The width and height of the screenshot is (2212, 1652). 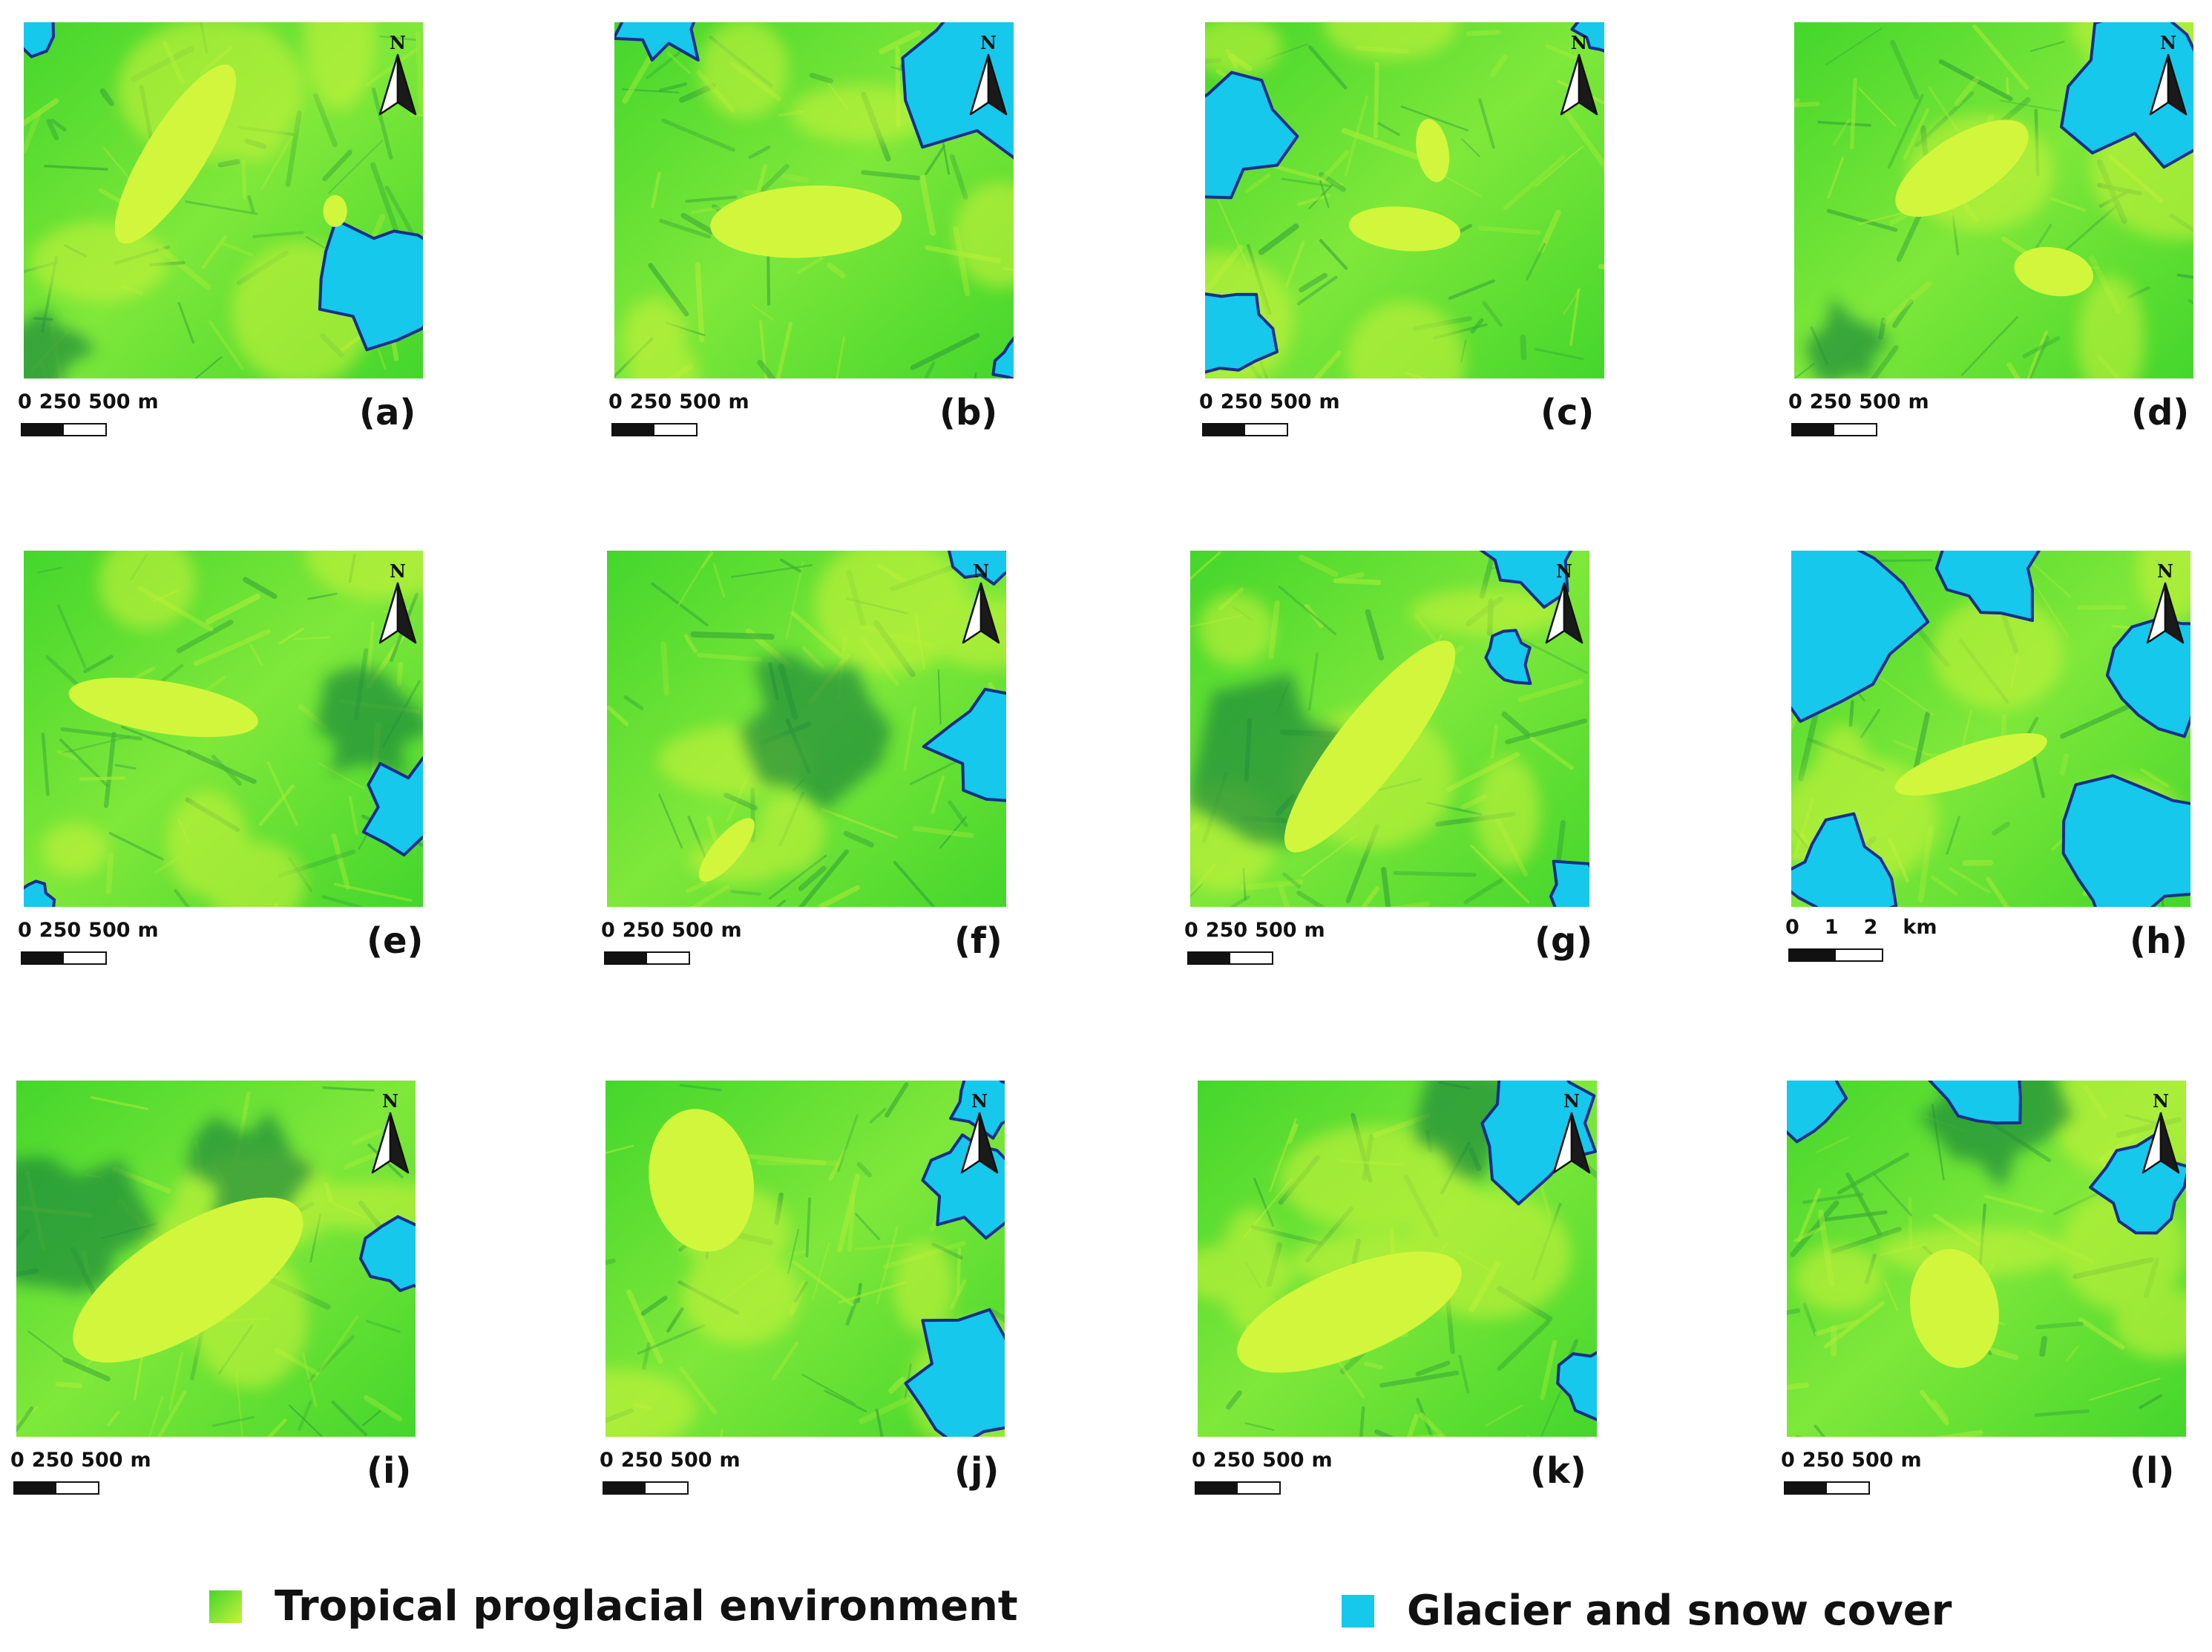 I want to click on panel-label-h: (h), so click(x=2159, y=941).